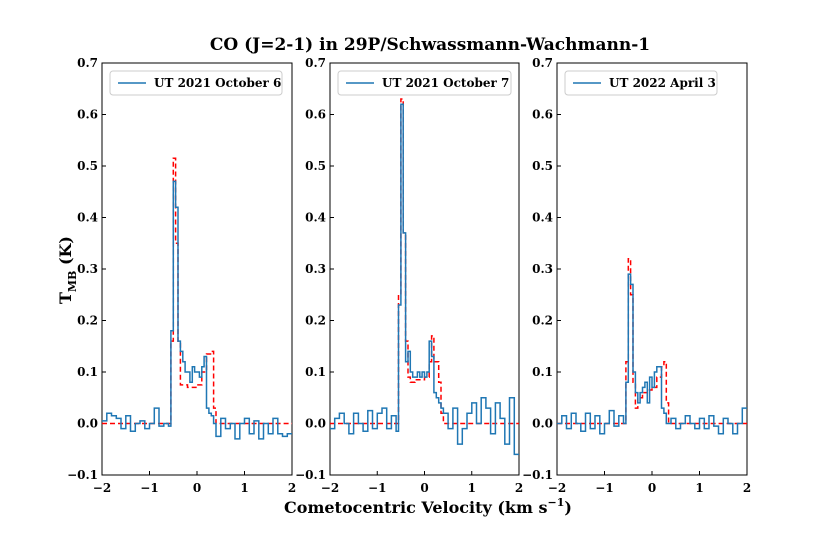 Image resolution: width=830 pixels, height=534 pixels. What do you see at coordinates (568, 507) in the screenshot?
I see `x-axis-label-close: )` at bounding box center [568, 507].